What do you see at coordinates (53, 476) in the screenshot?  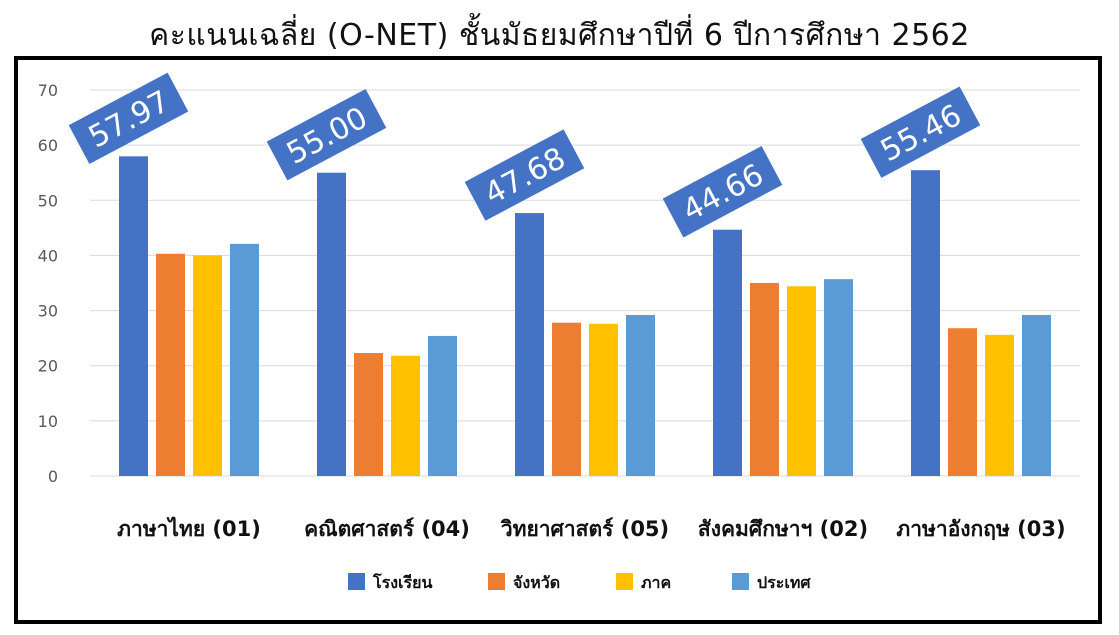 I see `y-tick-label: 0` at bounding box center [53, 476].